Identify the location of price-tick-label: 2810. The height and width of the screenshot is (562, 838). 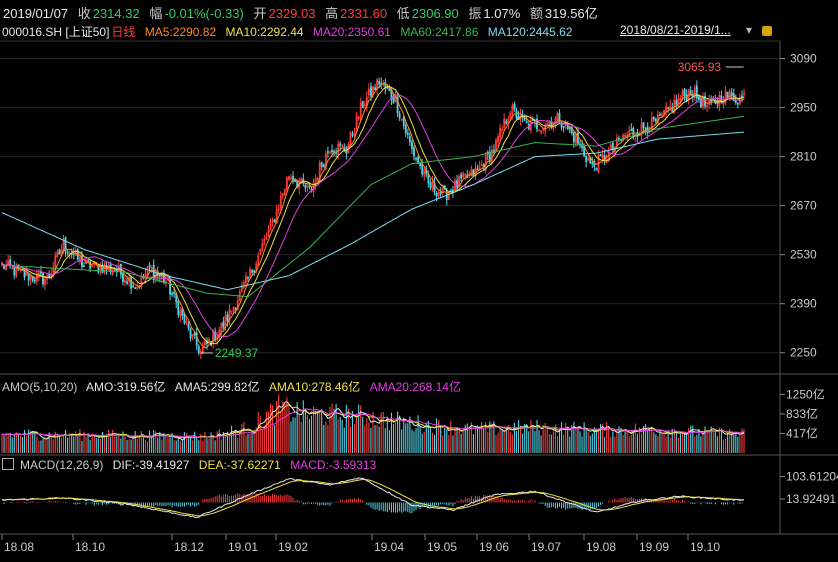
(803, 157).